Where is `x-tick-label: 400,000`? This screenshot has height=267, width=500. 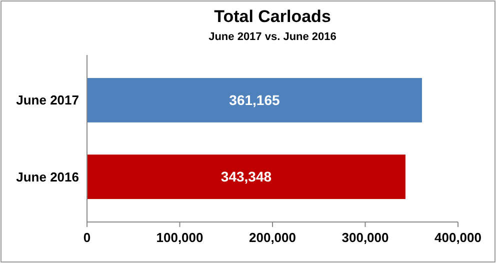 x-tick-label: 400,000 is located at coordinates (458, 237).